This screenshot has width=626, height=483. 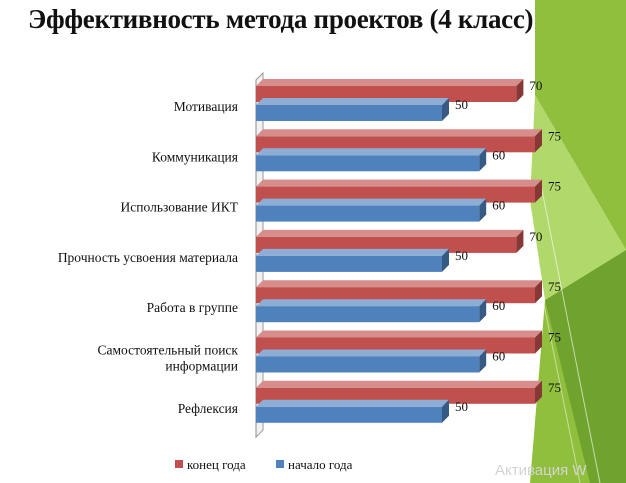 What do you see at coordinates (320, 464) in the screenshot?
I see `legend-label: начало года` at bounding box center [320, 464].